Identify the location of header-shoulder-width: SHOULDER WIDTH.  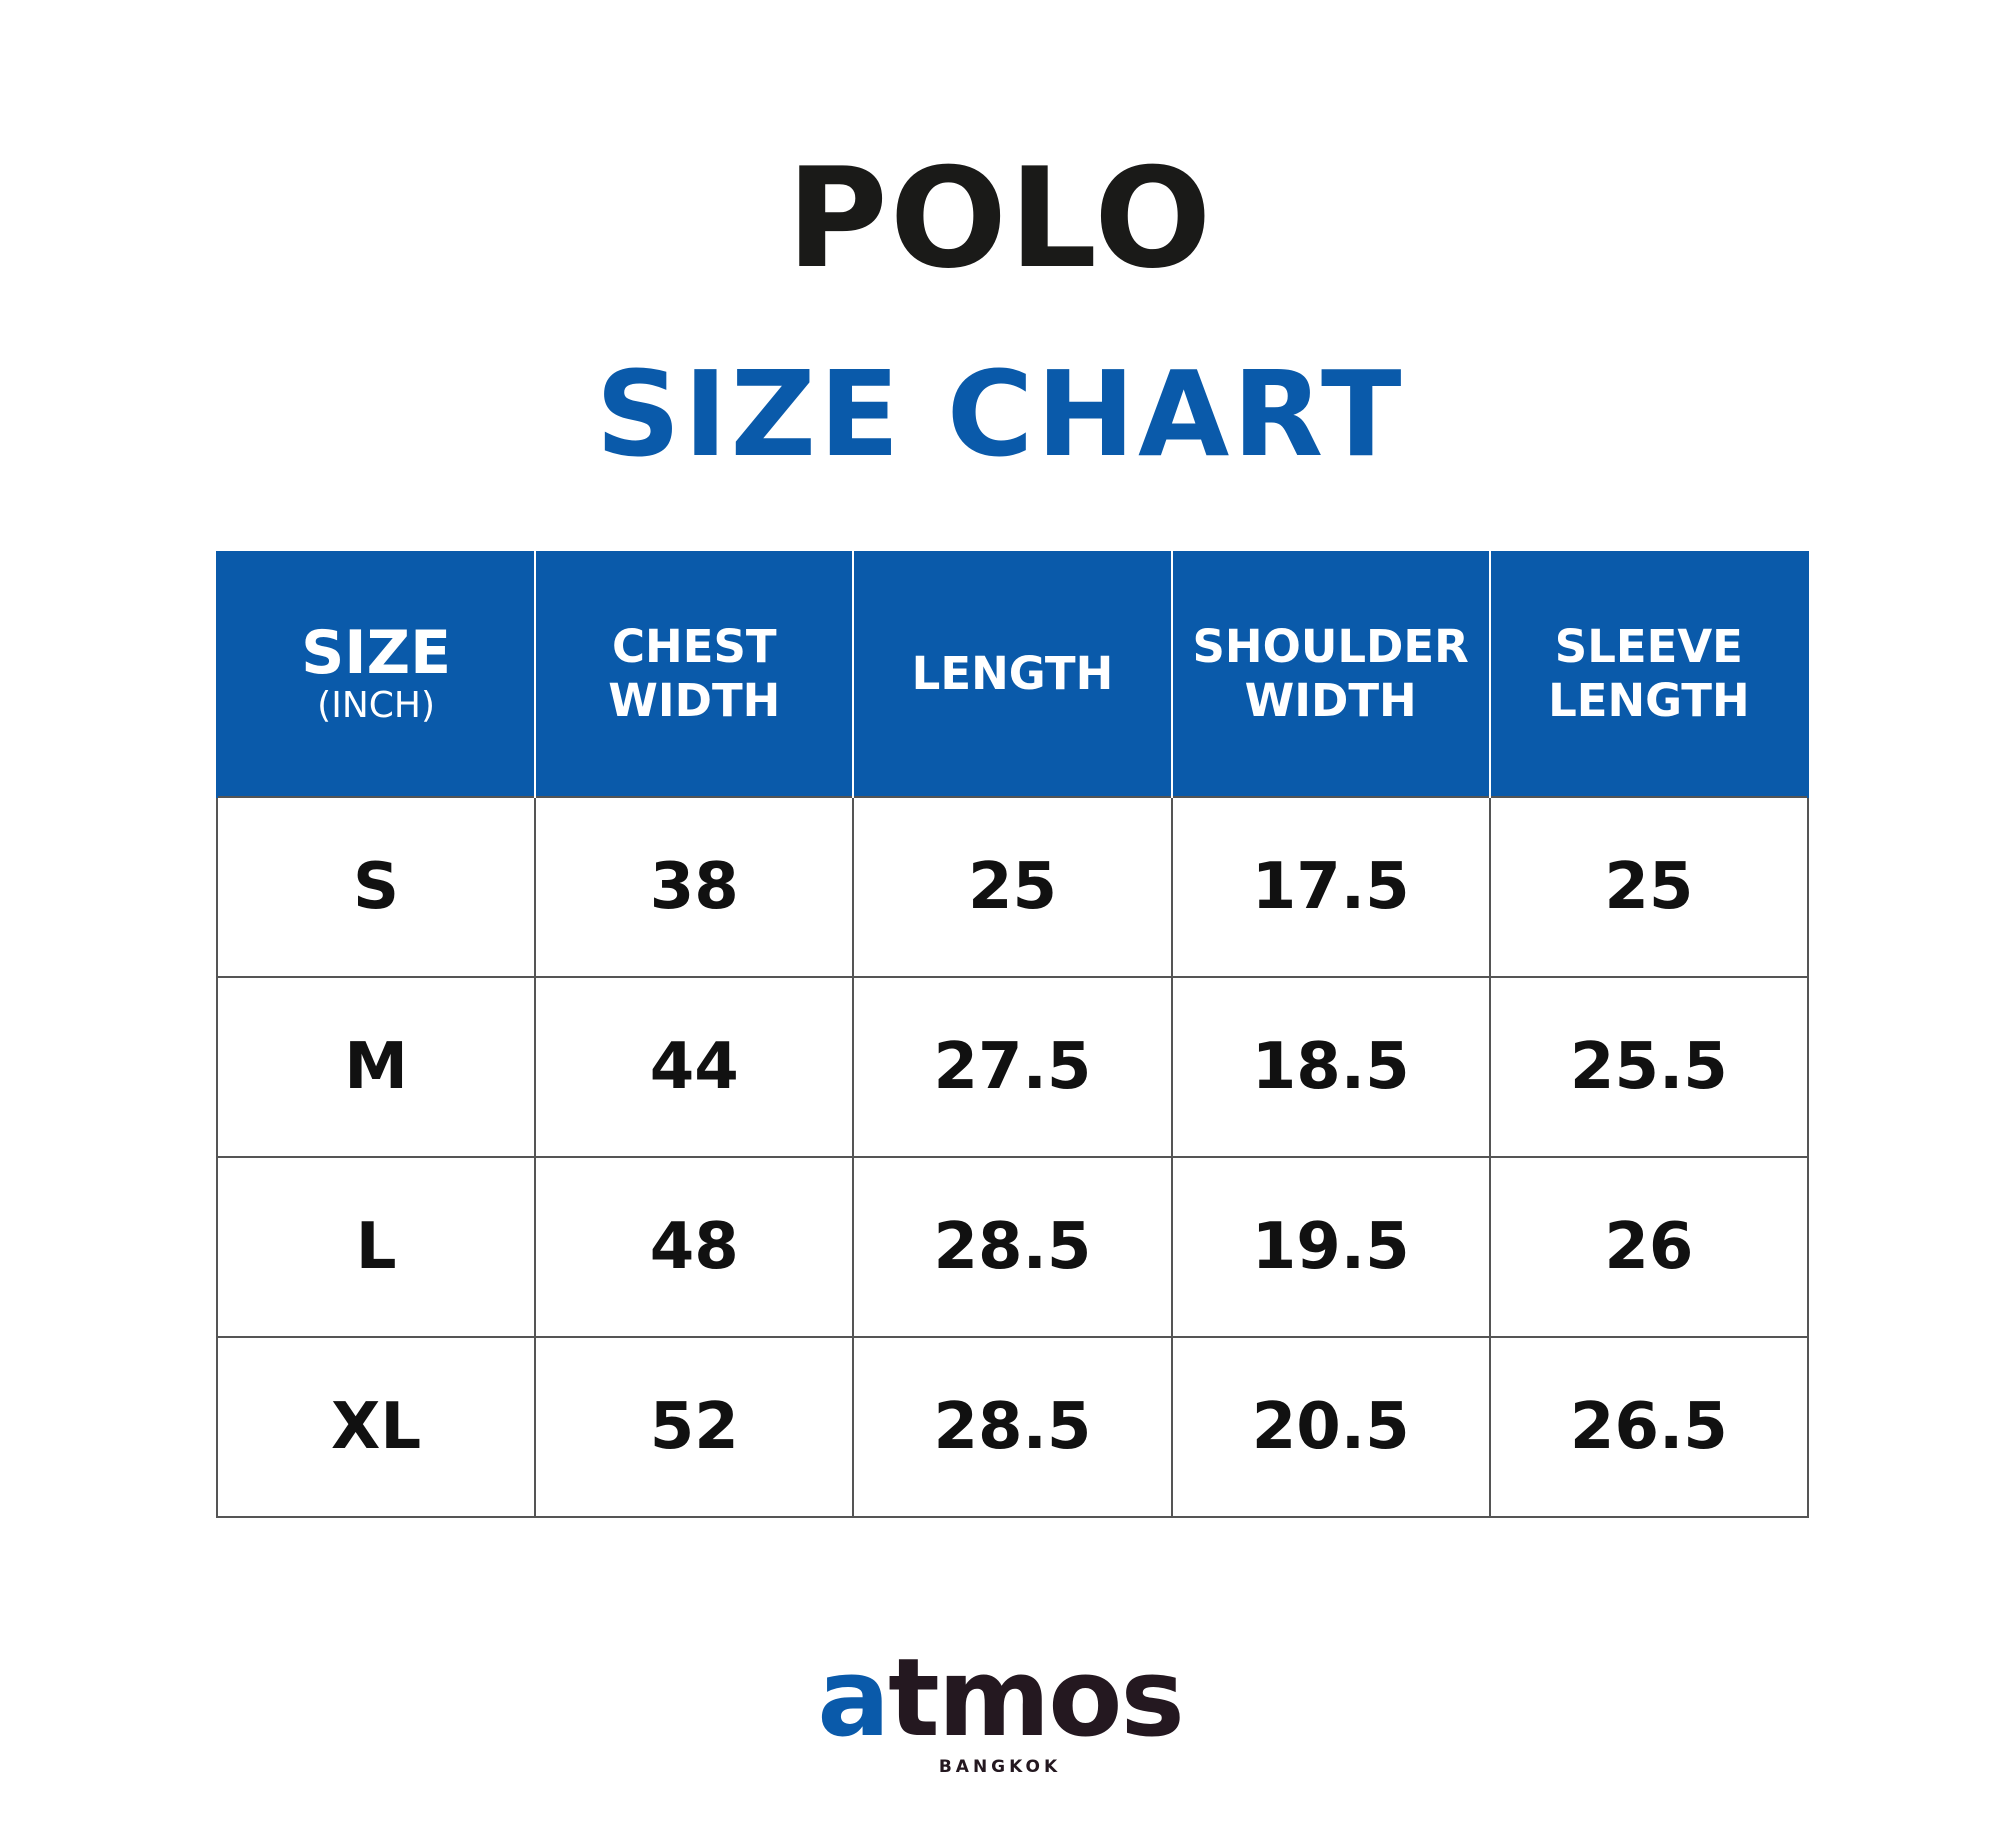
(1330, 674).